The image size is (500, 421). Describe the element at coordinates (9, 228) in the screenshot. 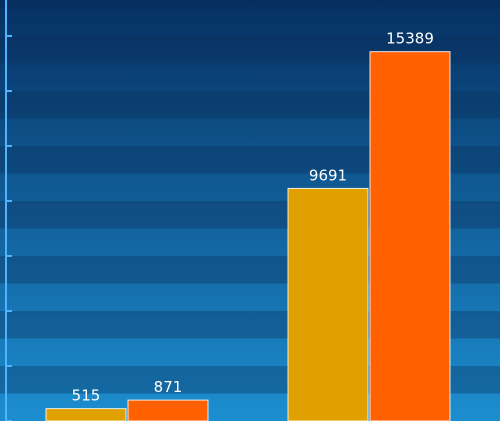

I see `y-axis-ticks` at that location.